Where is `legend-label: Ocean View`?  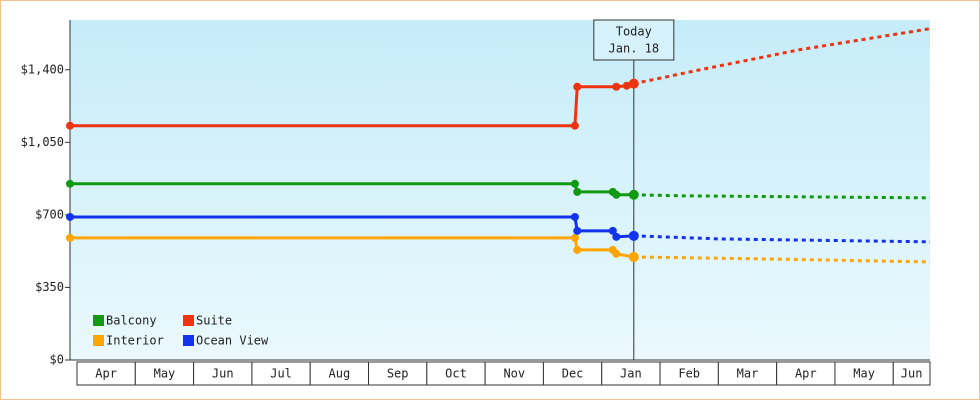 legend-label: Ocean View is located at coordinates (232, 341).